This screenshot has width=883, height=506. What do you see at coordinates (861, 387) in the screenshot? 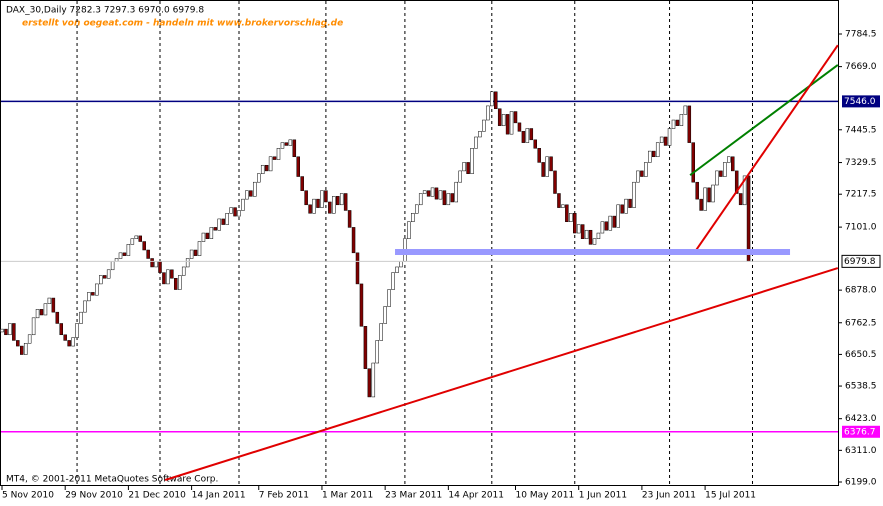
I see `y-tick-label: 6538.5` at bounding box center [861, 387].